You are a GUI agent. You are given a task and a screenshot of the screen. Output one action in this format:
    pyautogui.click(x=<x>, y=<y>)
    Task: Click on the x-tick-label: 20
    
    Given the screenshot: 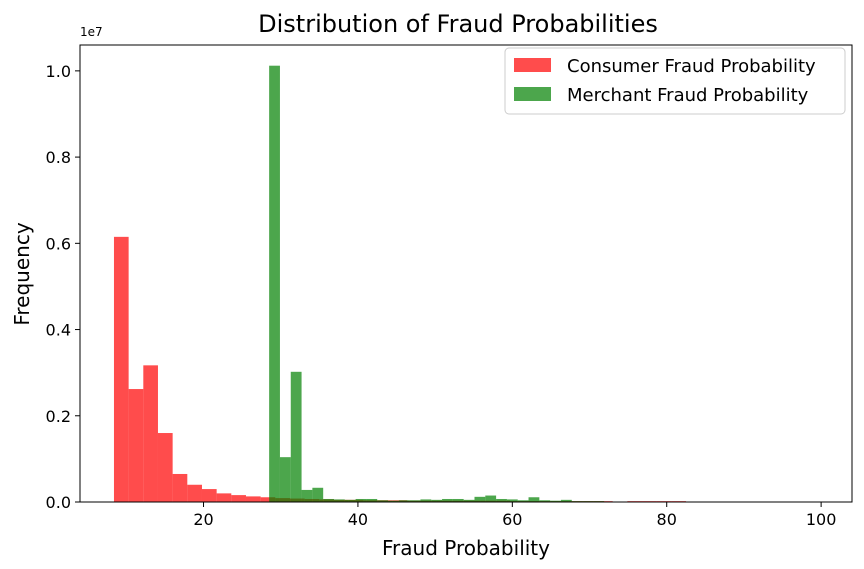 What is the action you would take?
    pyautogui.click(x=203, y=519)
    